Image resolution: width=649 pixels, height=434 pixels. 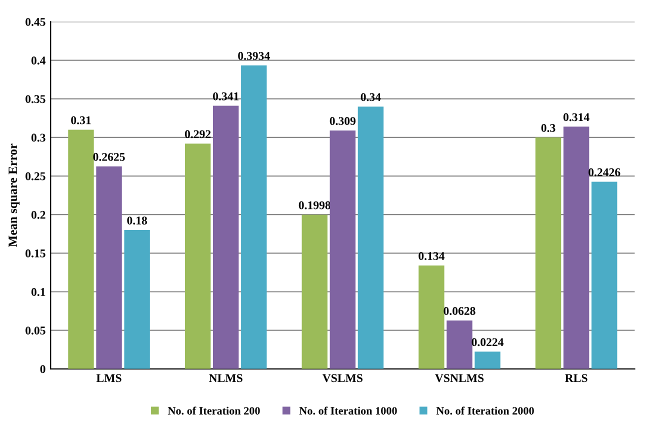 What do you see at coordinates (36, 99) in the screenshot?
I see `y-tick-label: 0.35` at bounding box center [36, 99].